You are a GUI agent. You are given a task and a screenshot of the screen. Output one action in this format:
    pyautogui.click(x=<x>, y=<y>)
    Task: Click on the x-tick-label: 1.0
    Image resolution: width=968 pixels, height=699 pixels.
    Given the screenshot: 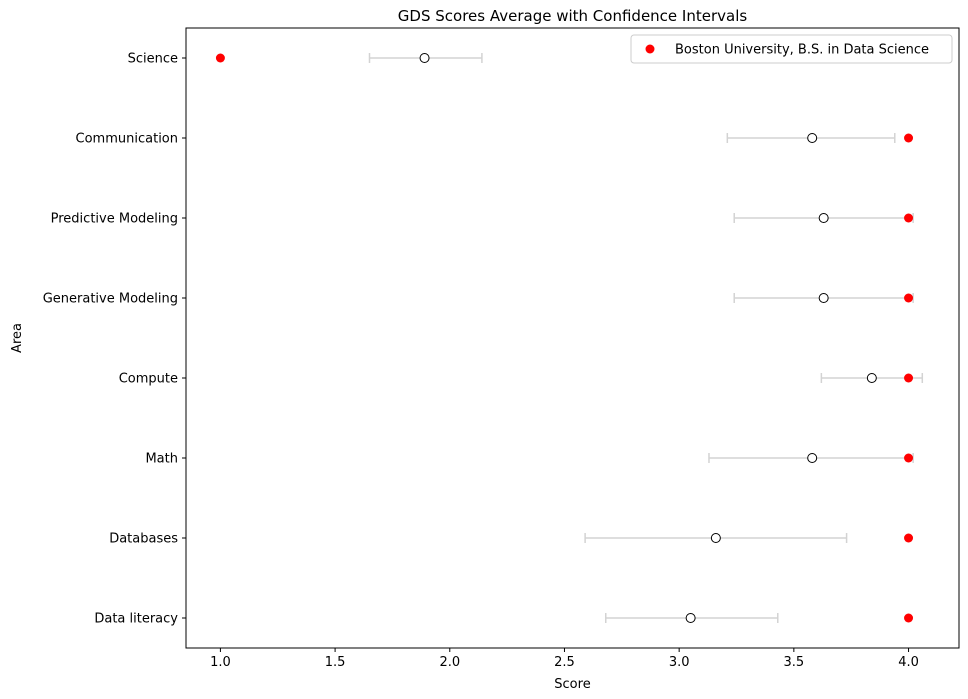 What is the action you would take?
    pyautogui.click(x=220, y=662)
    